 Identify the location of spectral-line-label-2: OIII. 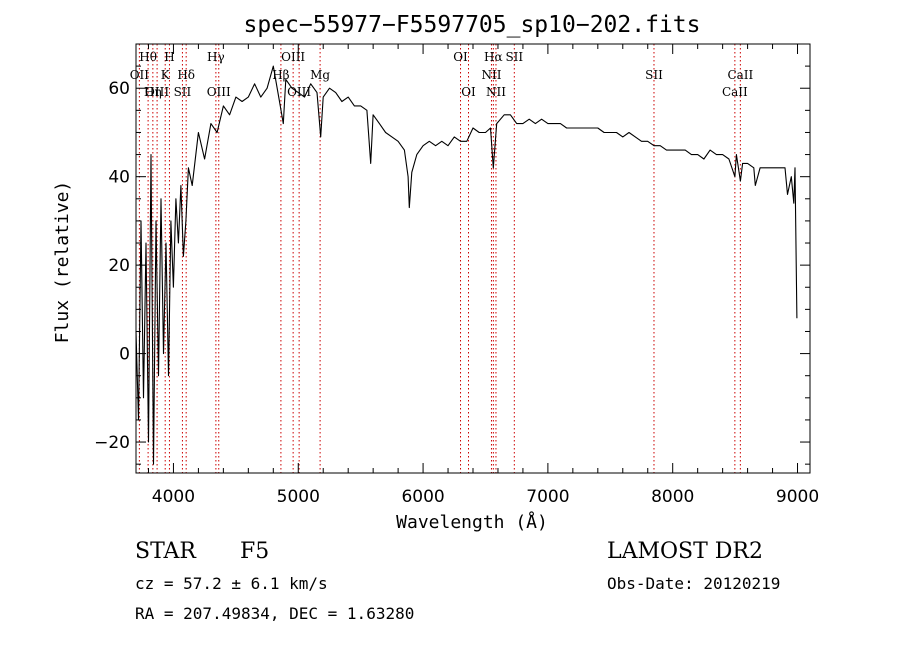
(157, 92).